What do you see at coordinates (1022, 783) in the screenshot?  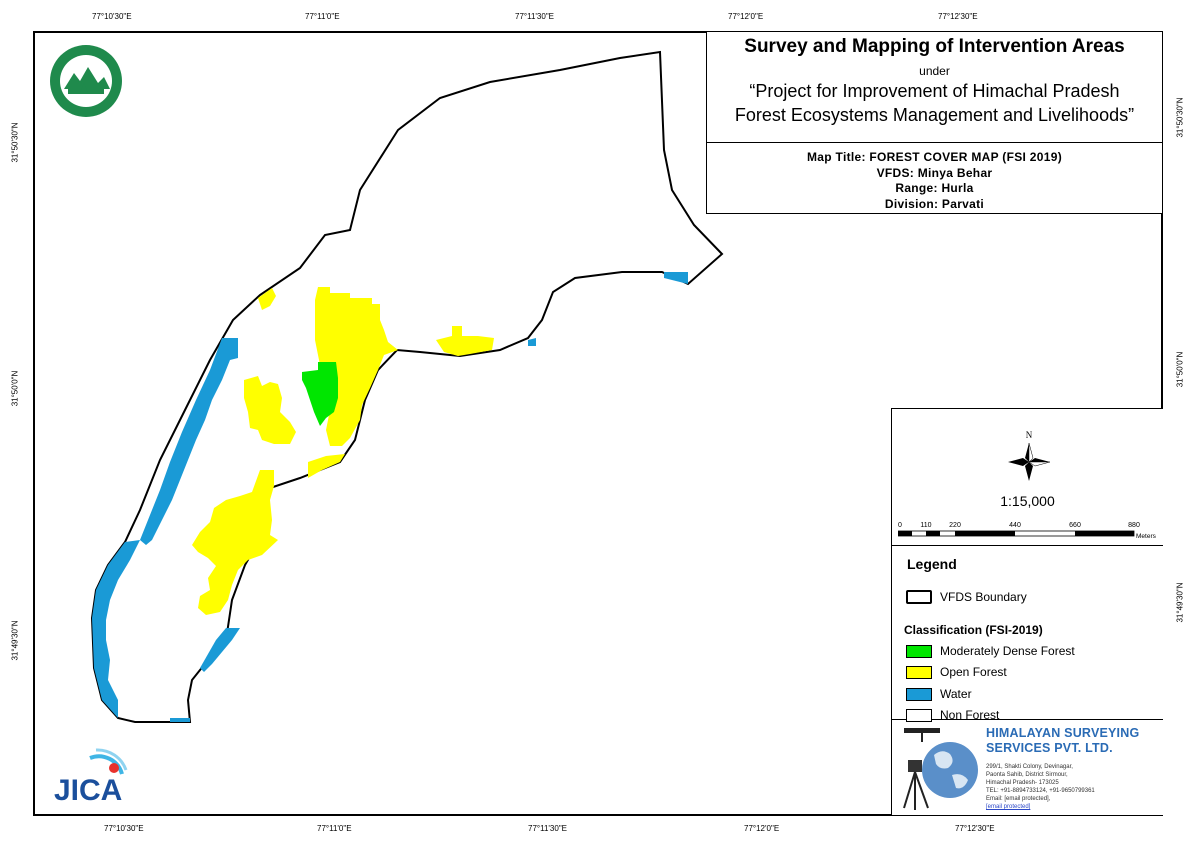 I see `address-line-3: Himachal Pradesh- 173025` at bounding box center [1022, 783].